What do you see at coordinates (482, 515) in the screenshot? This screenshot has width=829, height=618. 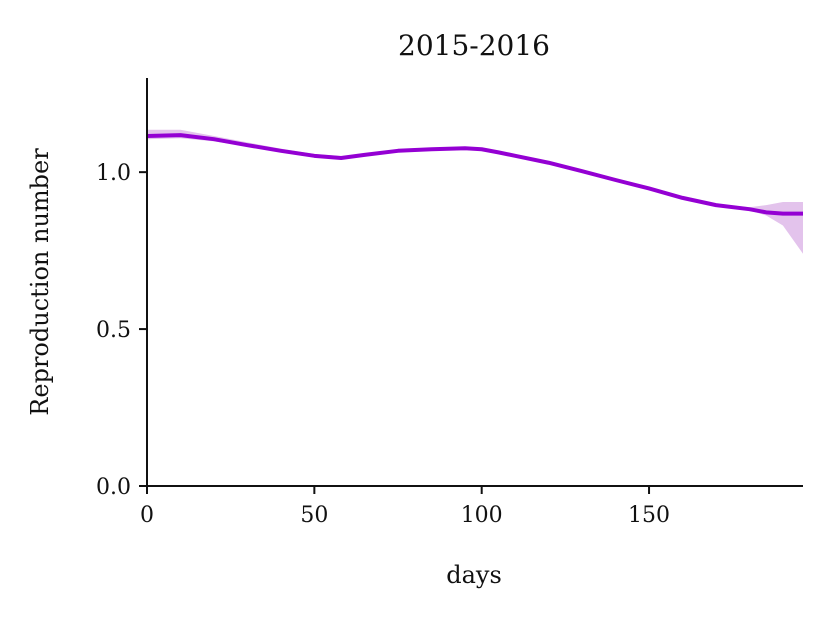 I see `x-tick-label: 100` at bounding box center [482, 515].